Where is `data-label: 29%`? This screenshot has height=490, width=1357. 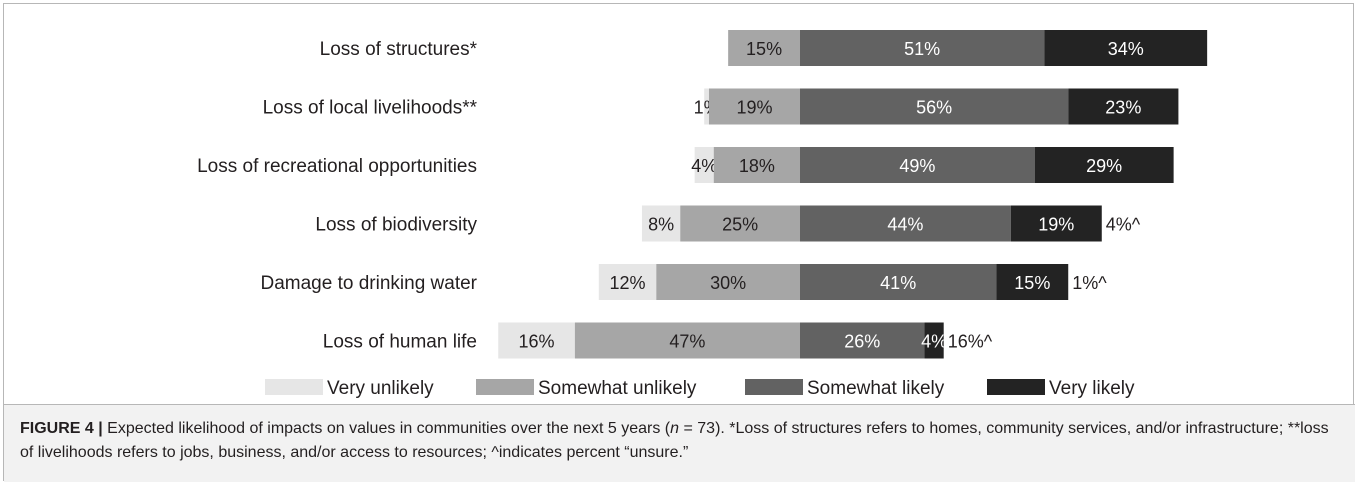
data-label: 29% is located at coordinates (1104, 166).